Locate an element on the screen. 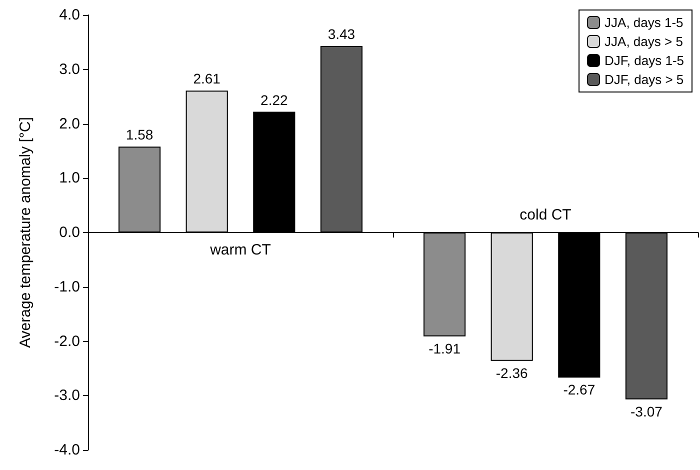 The width and height of the screenshot is (700, 470). y-tick-label: 4.0 is located at coordinates (69, 15).